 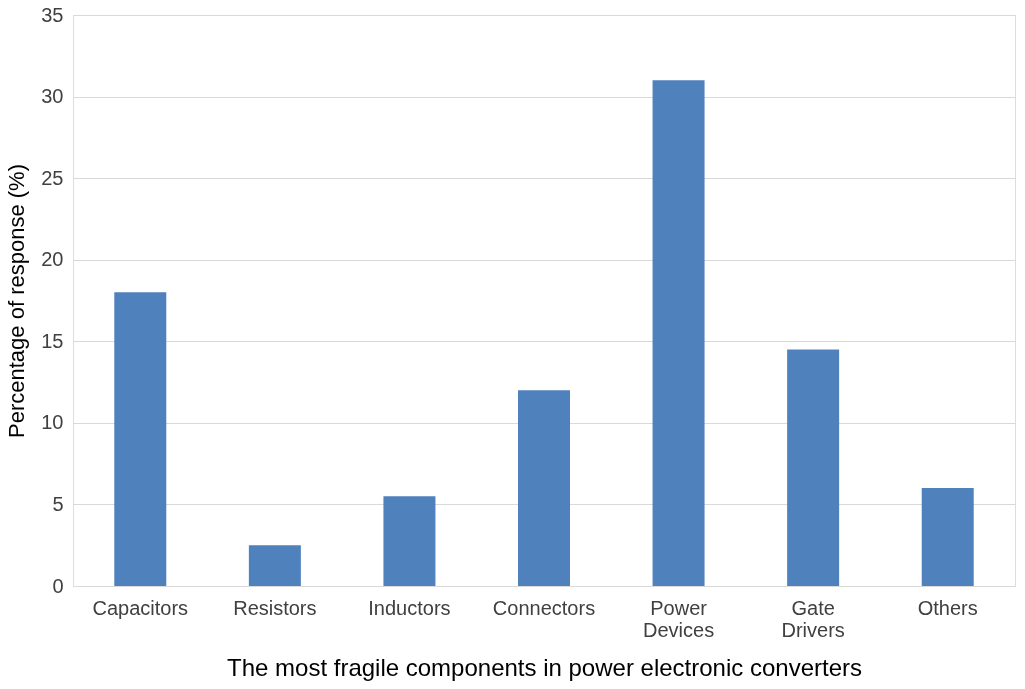 I want to click on y-tick-label: 25, so click(x=52, y=177).